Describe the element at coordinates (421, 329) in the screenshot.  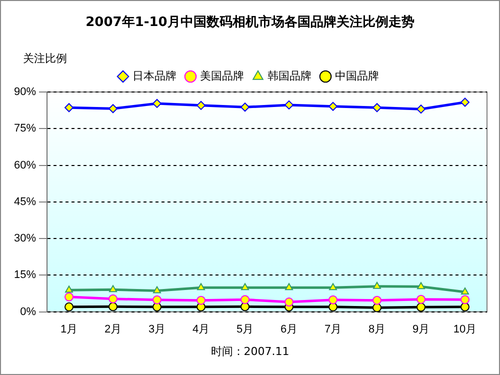
I see `x-tick-label: 9月` at that location.